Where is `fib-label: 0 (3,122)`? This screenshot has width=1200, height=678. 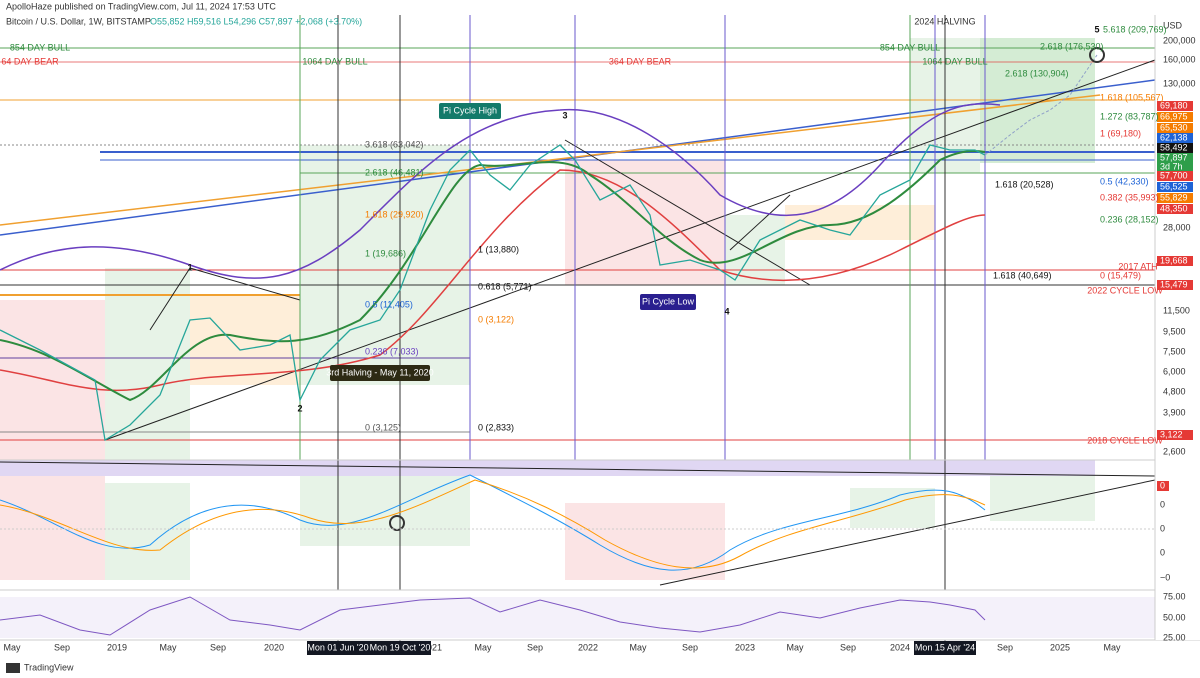 fib-label: 0 (3,122) is located at coordinates (496, 319).